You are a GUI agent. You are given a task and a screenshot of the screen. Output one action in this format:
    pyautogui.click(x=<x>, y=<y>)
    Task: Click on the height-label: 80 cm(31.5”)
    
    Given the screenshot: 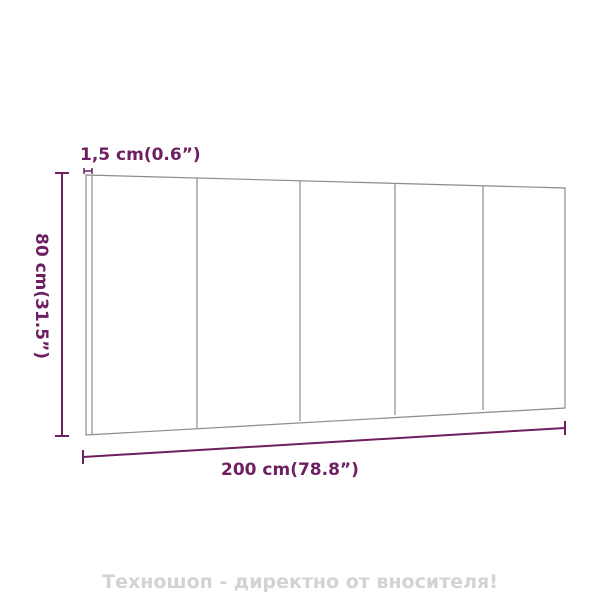 What is the action you would take?
    pyautogui.click(x=41, y=296)
    